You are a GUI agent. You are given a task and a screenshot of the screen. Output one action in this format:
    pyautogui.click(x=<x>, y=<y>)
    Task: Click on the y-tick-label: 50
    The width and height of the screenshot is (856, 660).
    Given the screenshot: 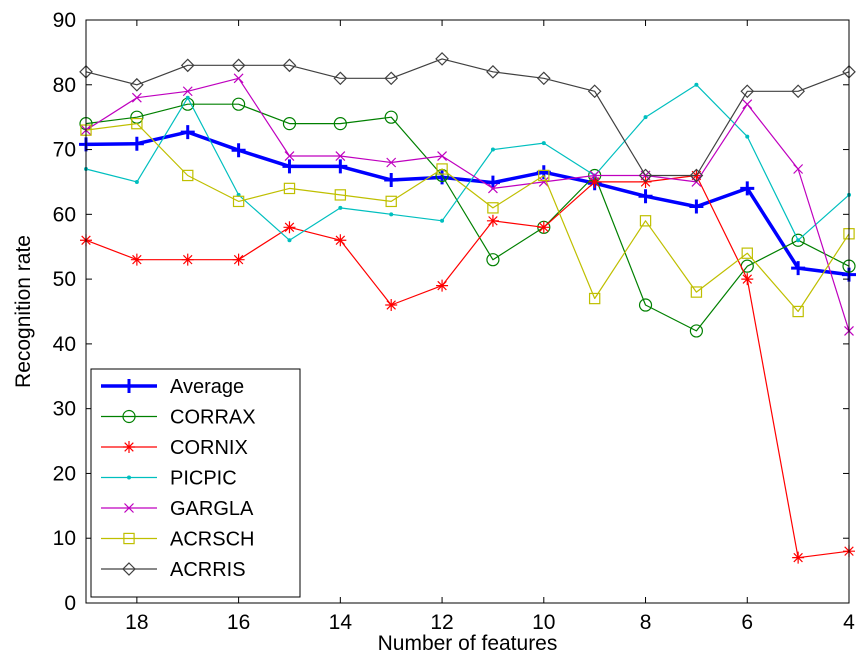 What is the action you would take?
    pyautogui.click(x=64, y=279)
    